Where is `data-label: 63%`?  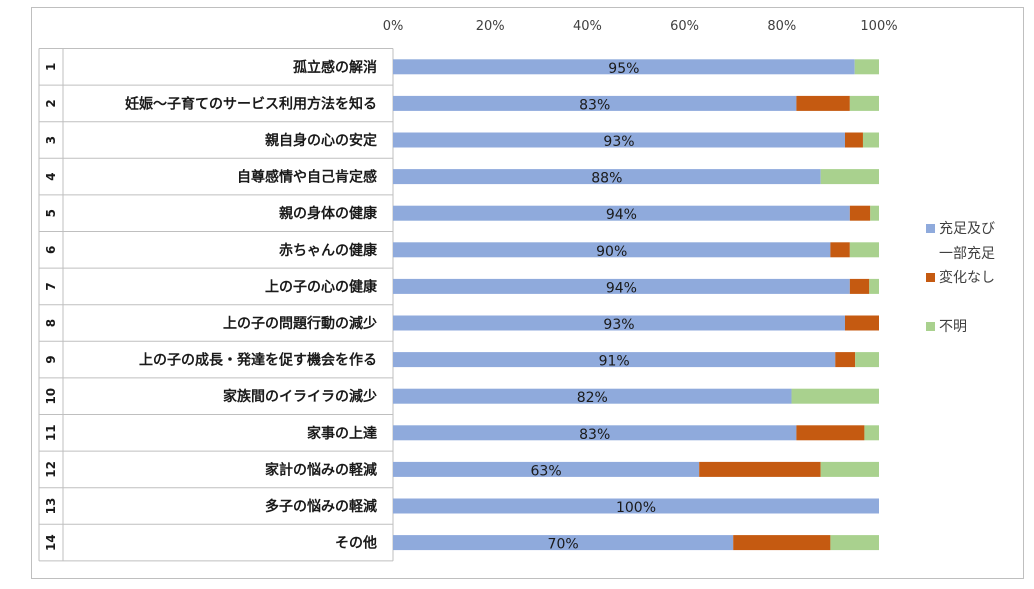 data-label: 63% is located at coordinates (546, 471).